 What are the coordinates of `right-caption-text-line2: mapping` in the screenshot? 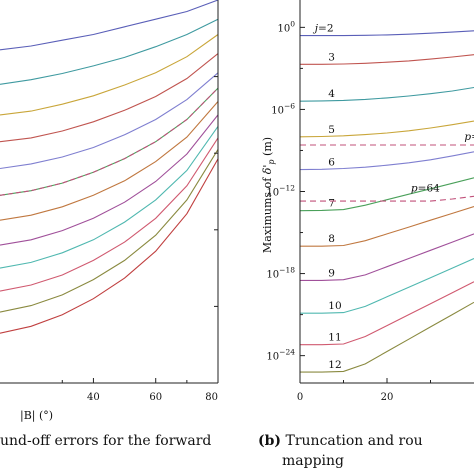 It's located at (313, 461).